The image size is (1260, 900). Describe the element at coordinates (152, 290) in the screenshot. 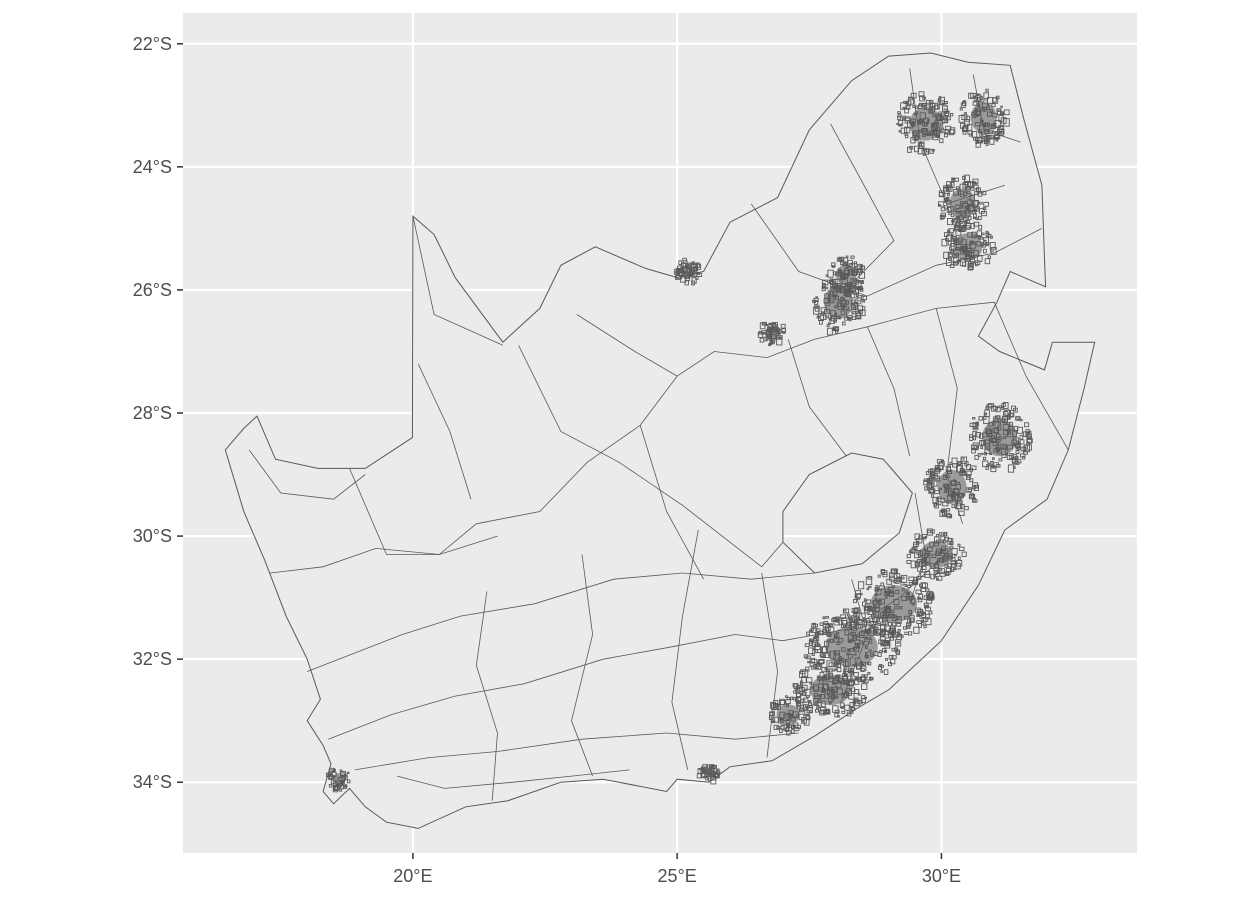

I see `y-tick-label-2: 26°S` at that location.